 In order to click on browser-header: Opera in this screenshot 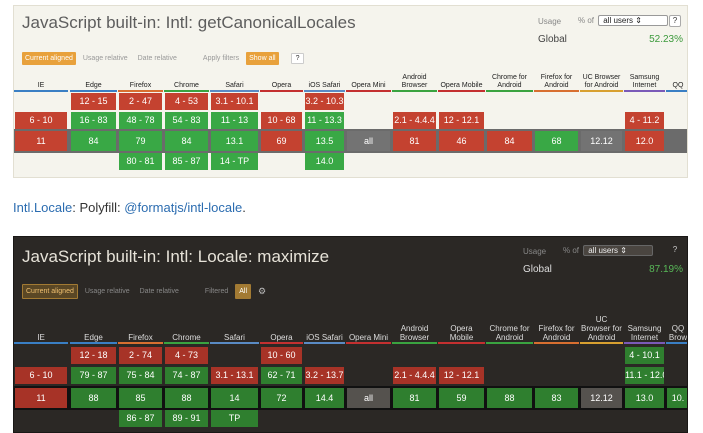, I will do `click(281, 81)`.